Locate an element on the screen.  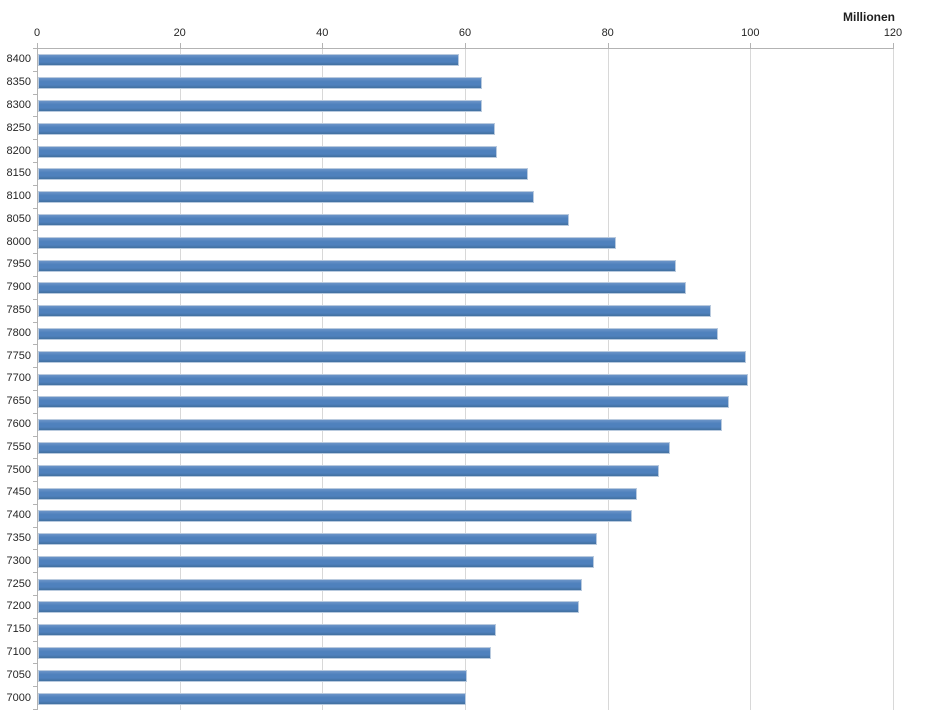
y-tick-label: 7550 is located at coordinates (18, 446).